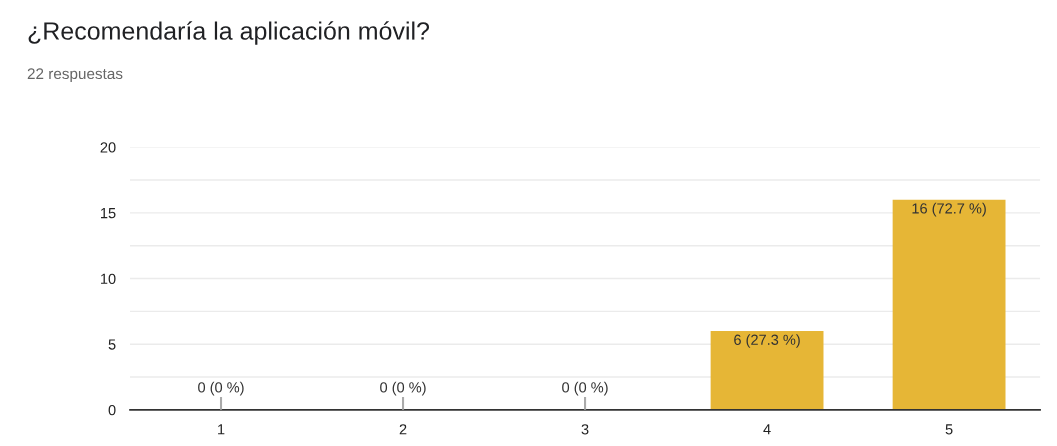 The height and width of the screenshot is (446, 1057). Describe the element at coordinates (767, 429) in the screenshot. I see `x-tick-label: 4` at that location.